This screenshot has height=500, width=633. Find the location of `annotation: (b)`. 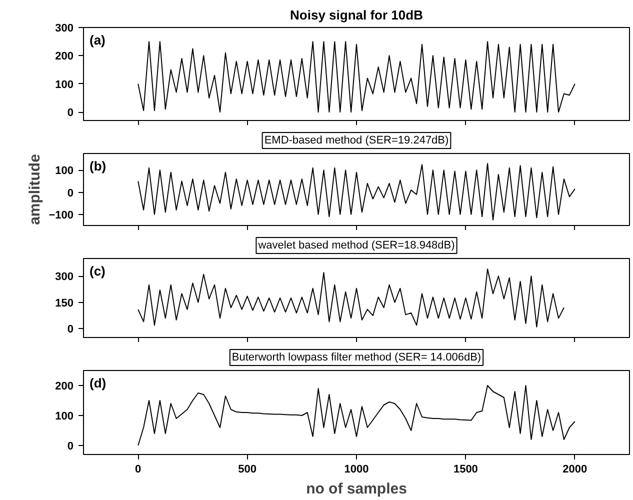

annotation: (b) is located at coordinates (98, 166).